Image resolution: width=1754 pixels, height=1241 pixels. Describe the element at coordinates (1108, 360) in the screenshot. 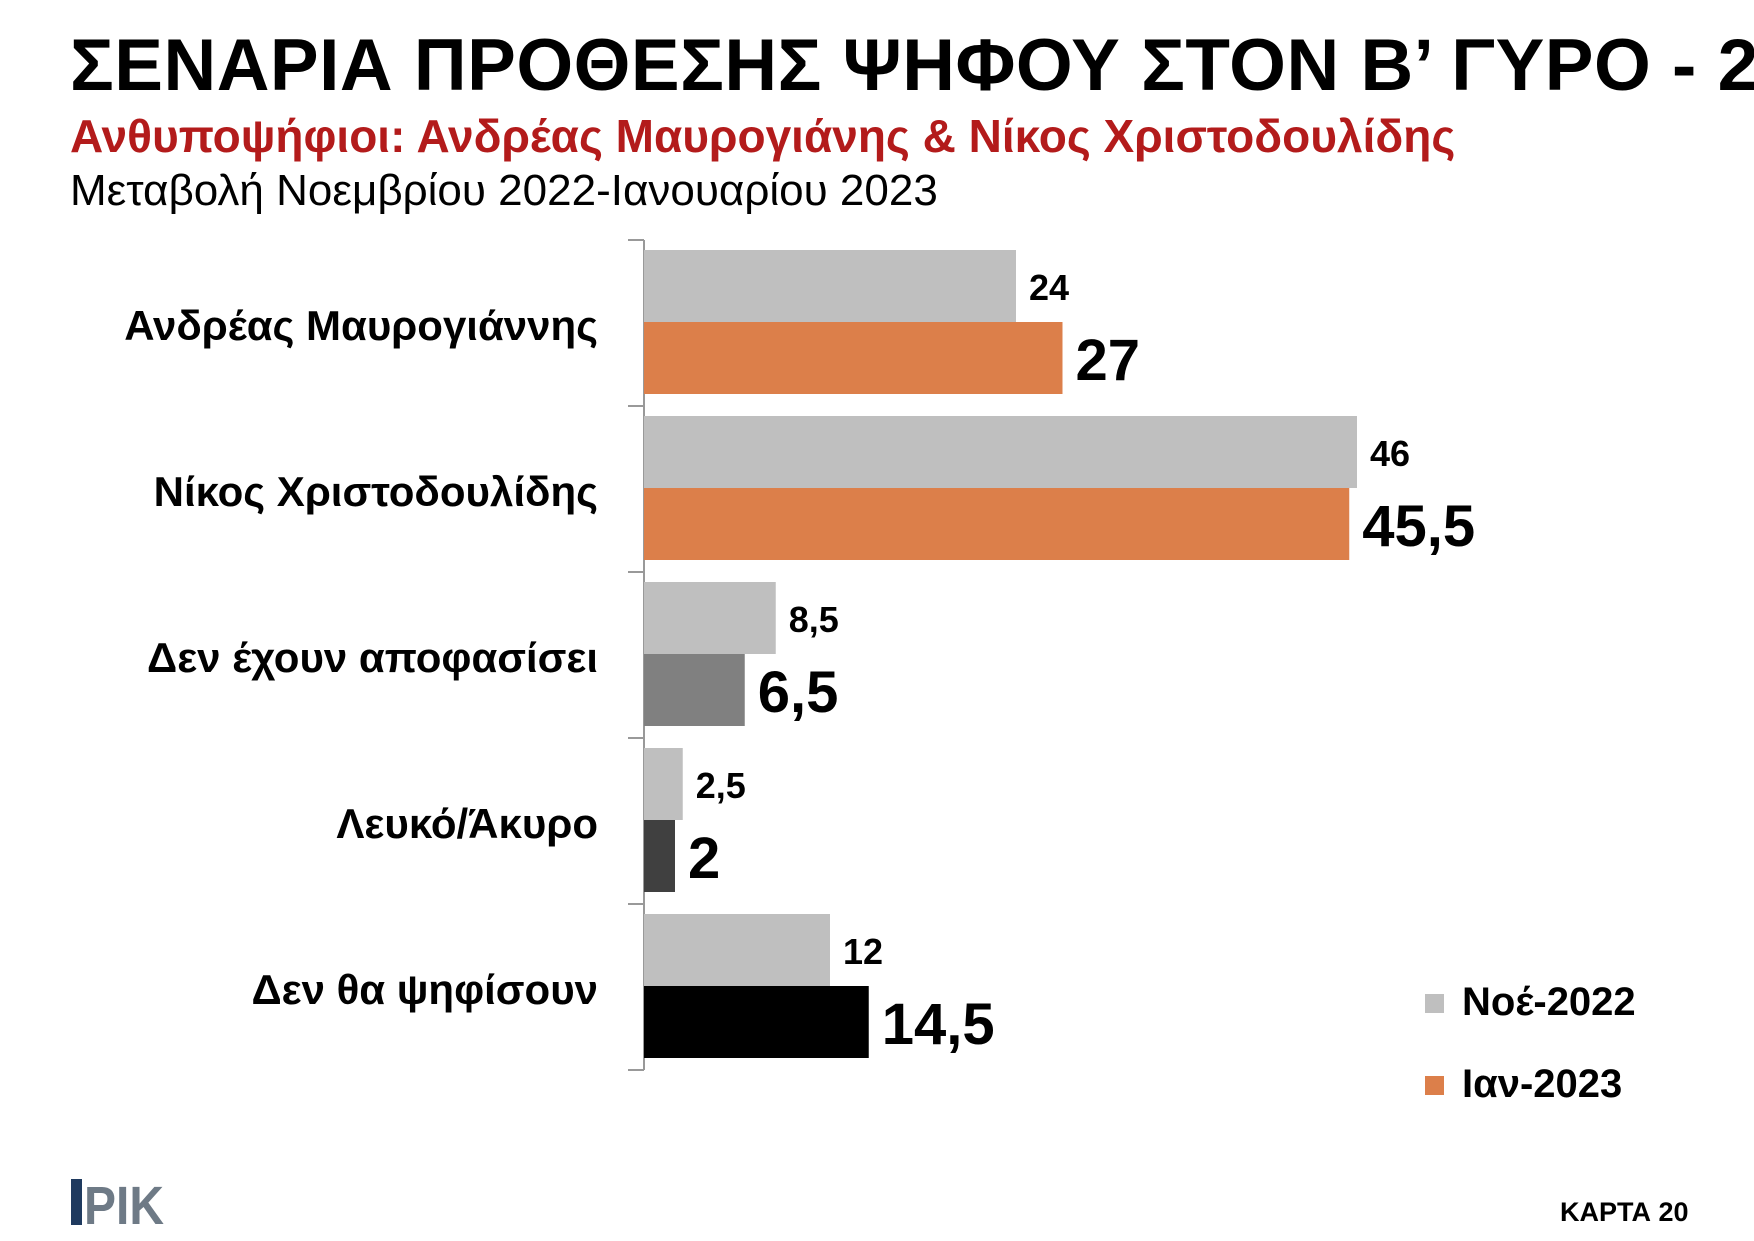

I see `data-label-jan-2023-category-0: 27` at that location.